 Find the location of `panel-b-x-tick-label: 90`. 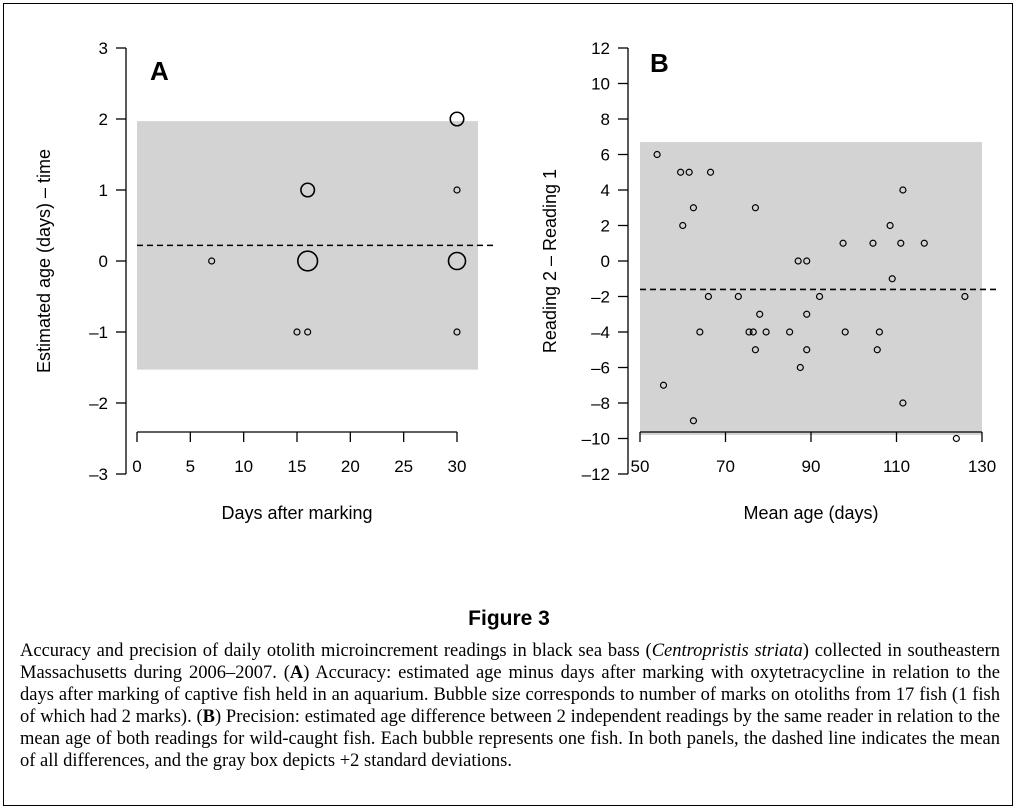

panel-b-x-tick-label: 90 is located at coordinates (811, 466).